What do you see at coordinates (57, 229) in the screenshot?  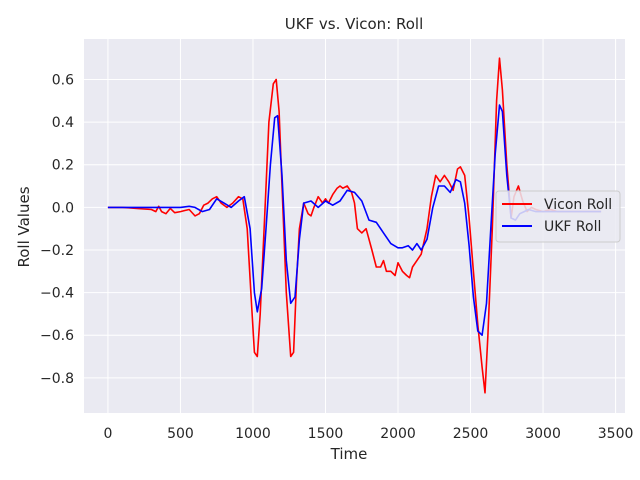 I see `y-axis-ticks: −0.8 −0.6 −0.4 −0.2 0.0 0.2 0.4 0.6` at bounding box center [57, 229].